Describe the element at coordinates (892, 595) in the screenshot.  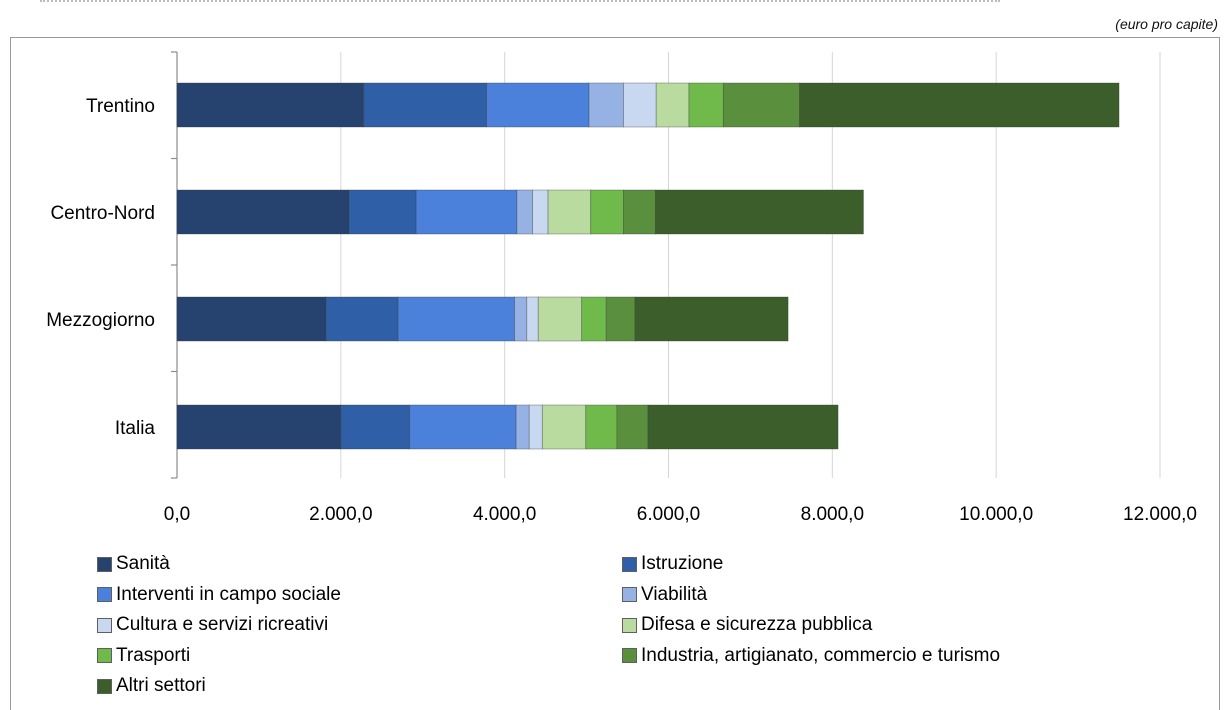
I see `legend-item: Viabilità` at that location.